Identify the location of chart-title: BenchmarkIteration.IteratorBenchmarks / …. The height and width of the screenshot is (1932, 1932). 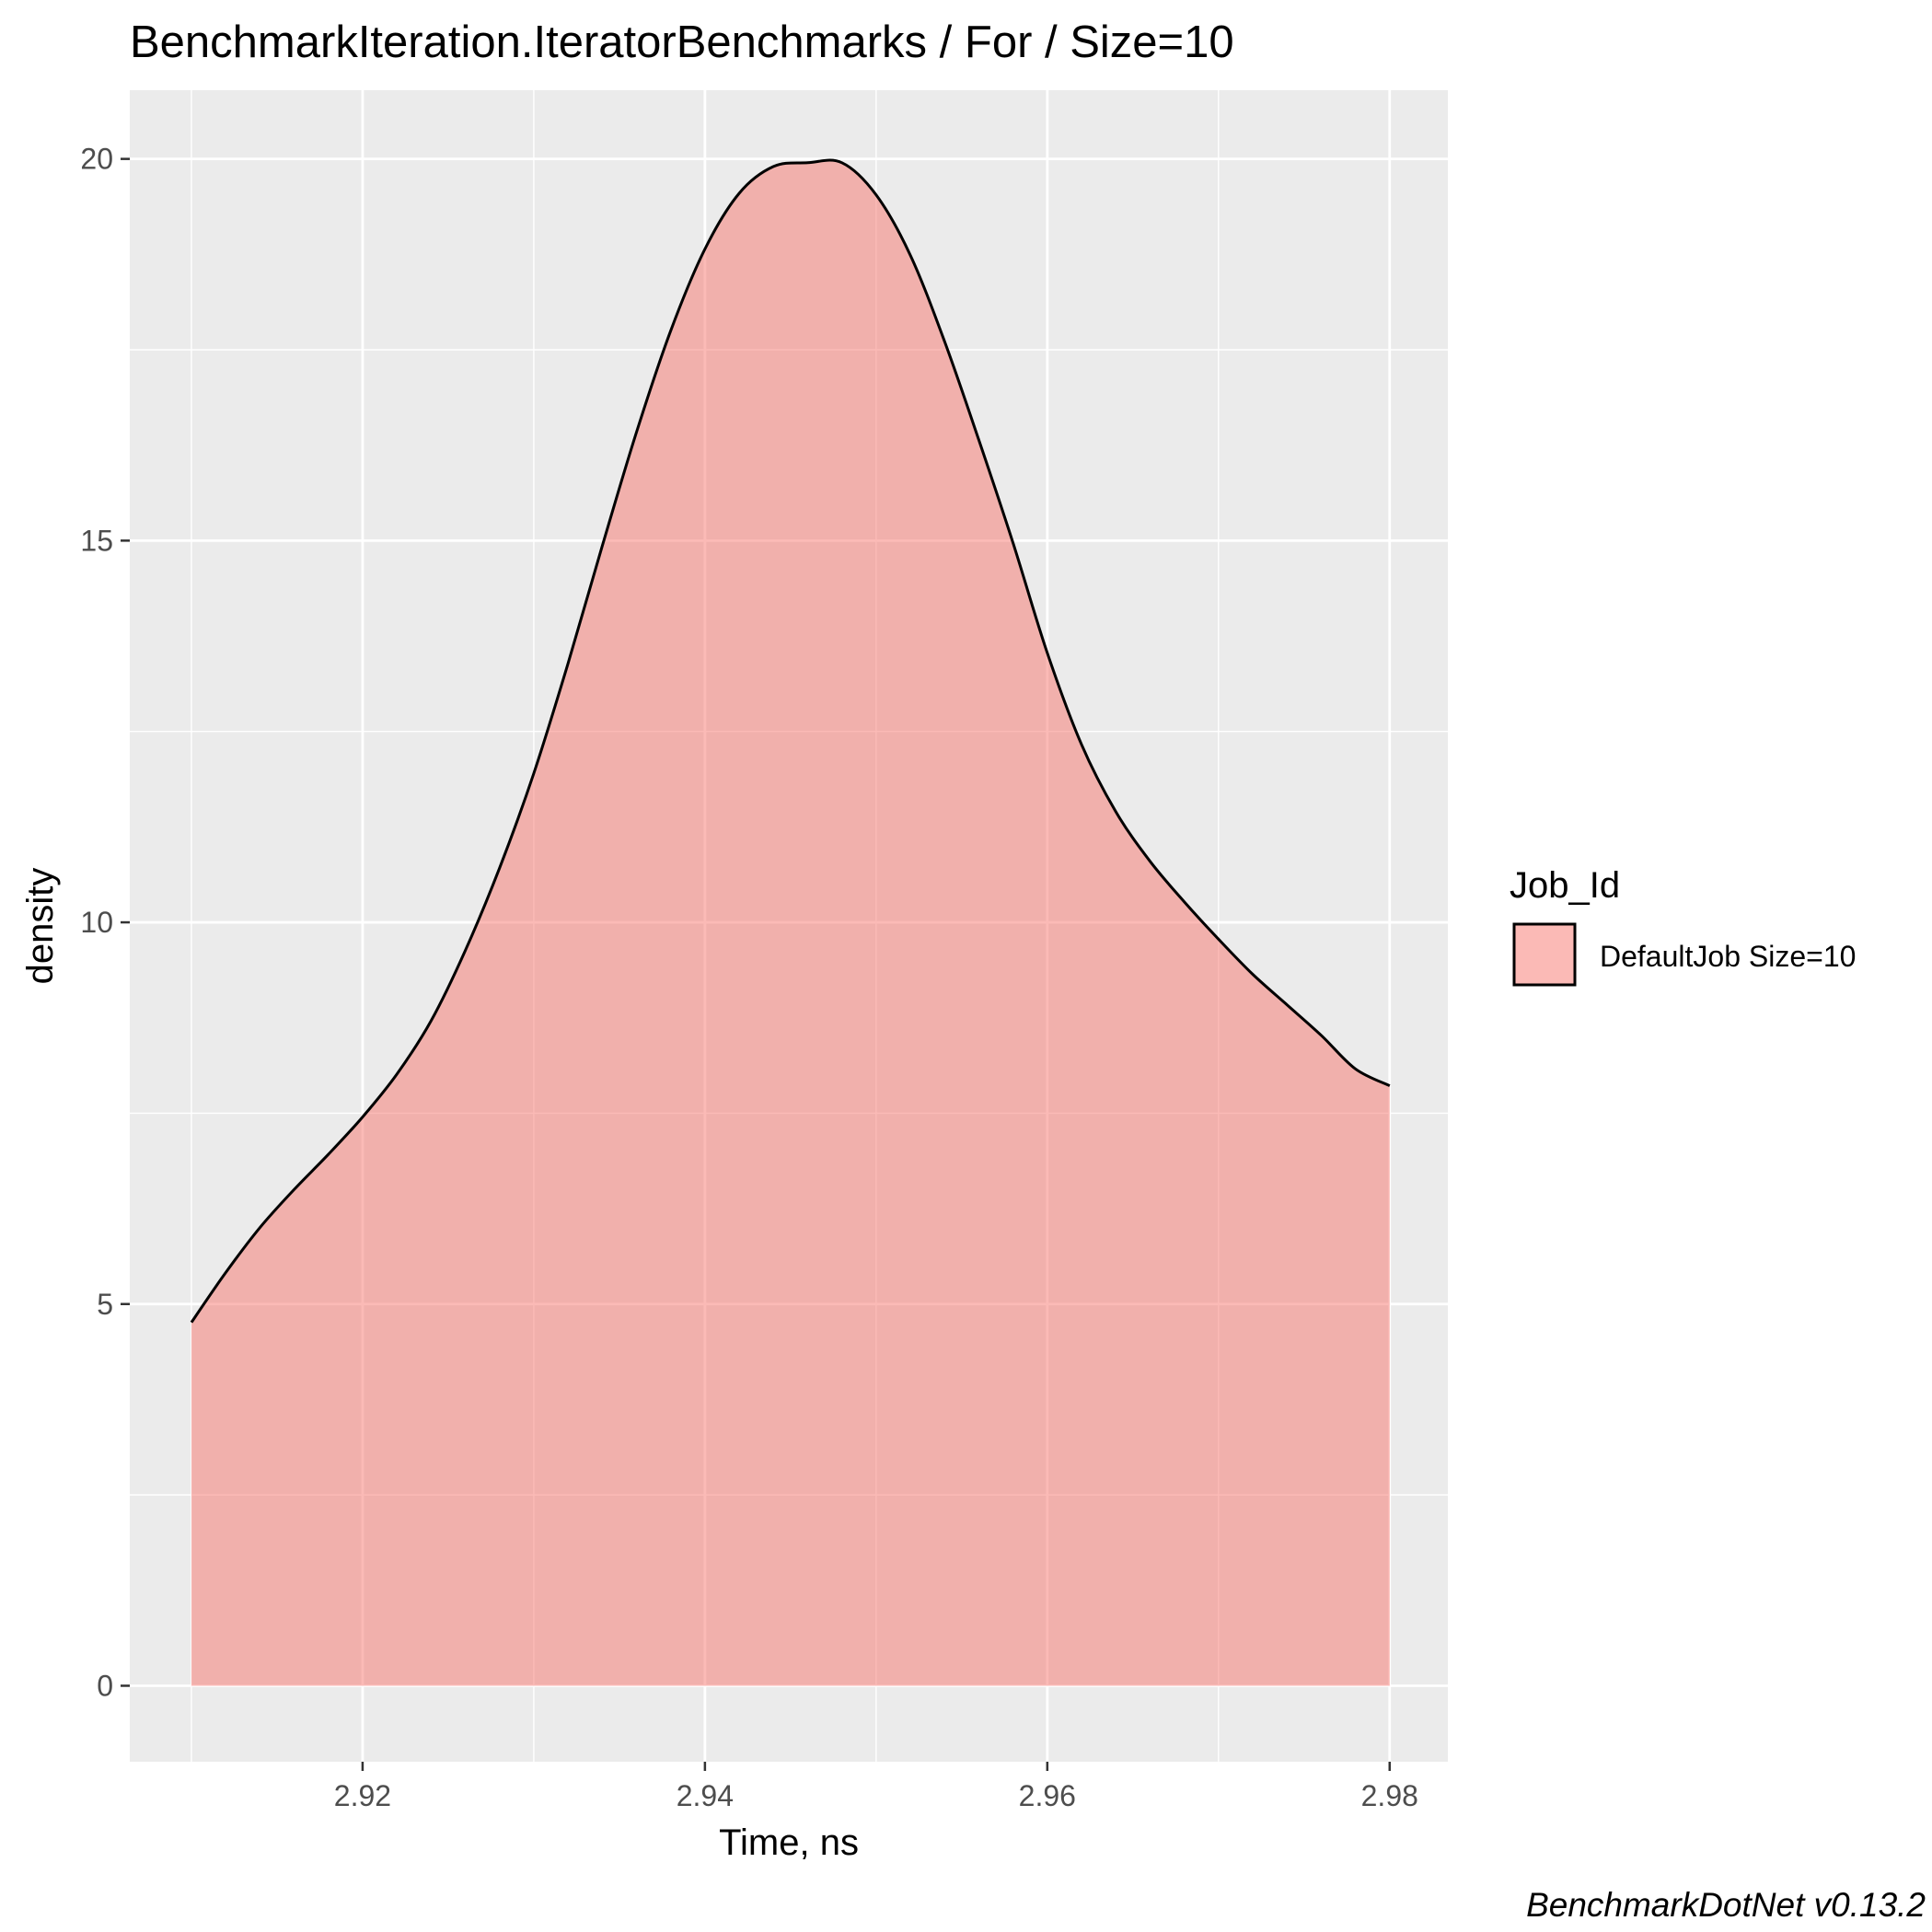
(682, 42).